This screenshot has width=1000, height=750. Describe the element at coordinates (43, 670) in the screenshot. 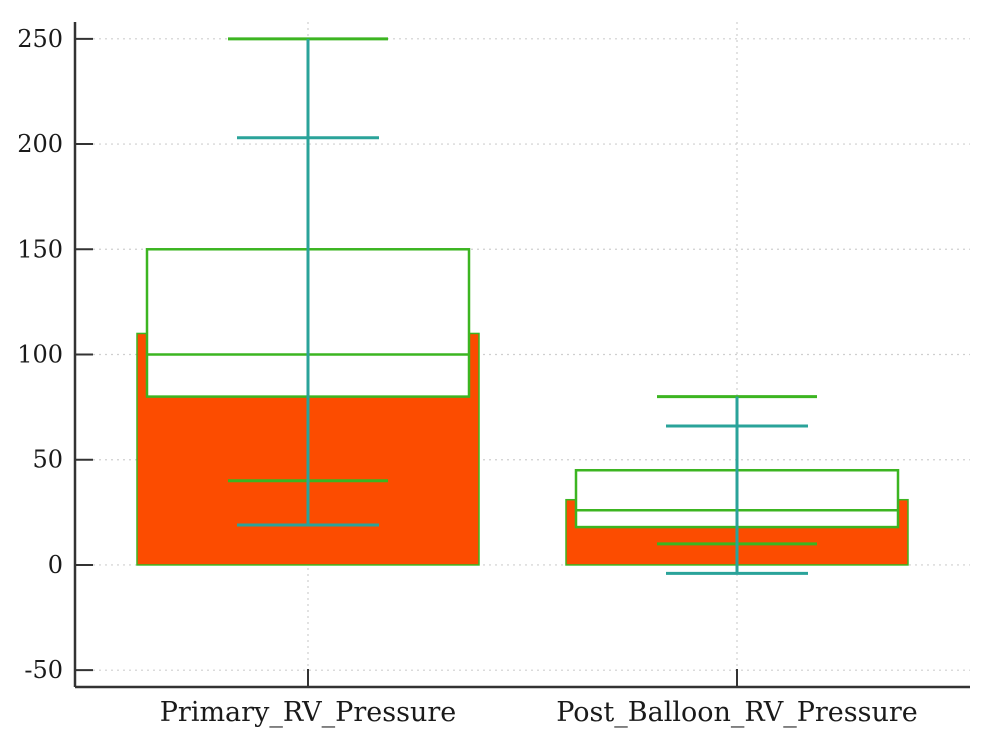

I see `y-tick-label: -50` at that location.